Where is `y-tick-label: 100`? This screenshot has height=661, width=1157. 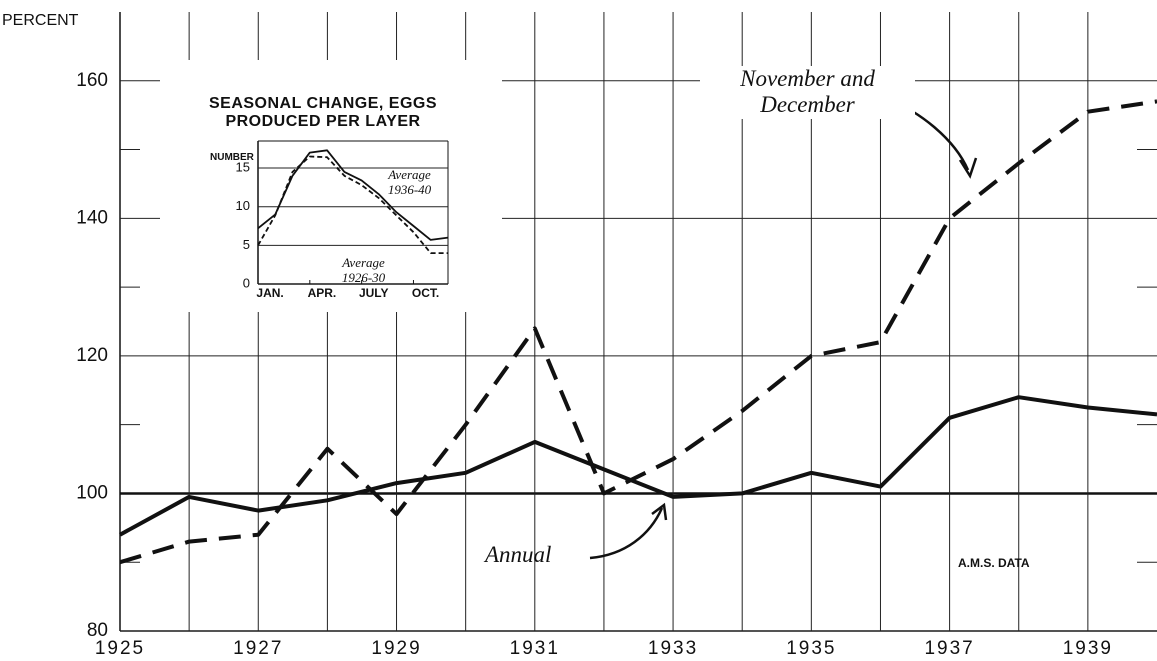
y-tick-label: 100 is located at coordinates (92, 492).